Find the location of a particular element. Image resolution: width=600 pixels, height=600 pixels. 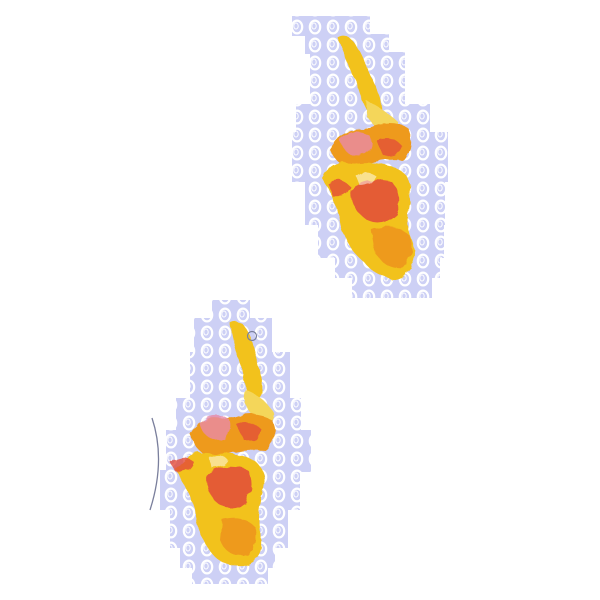

upper-colored-blob is located at coordinates (368, 157).